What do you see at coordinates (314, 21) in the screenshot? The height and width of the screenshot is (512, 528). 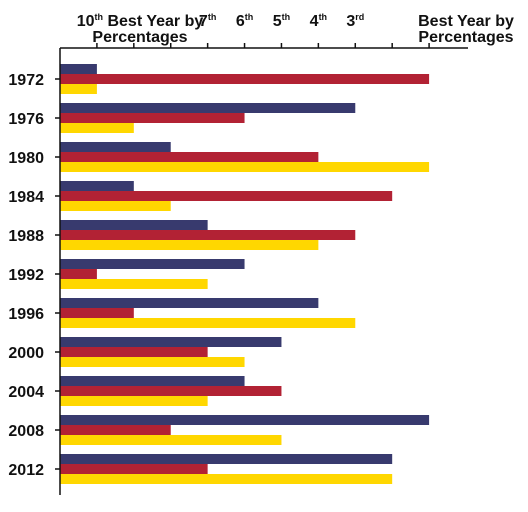 I see `x-tick-label-4-main: 4` at bounding box center [314, 21].